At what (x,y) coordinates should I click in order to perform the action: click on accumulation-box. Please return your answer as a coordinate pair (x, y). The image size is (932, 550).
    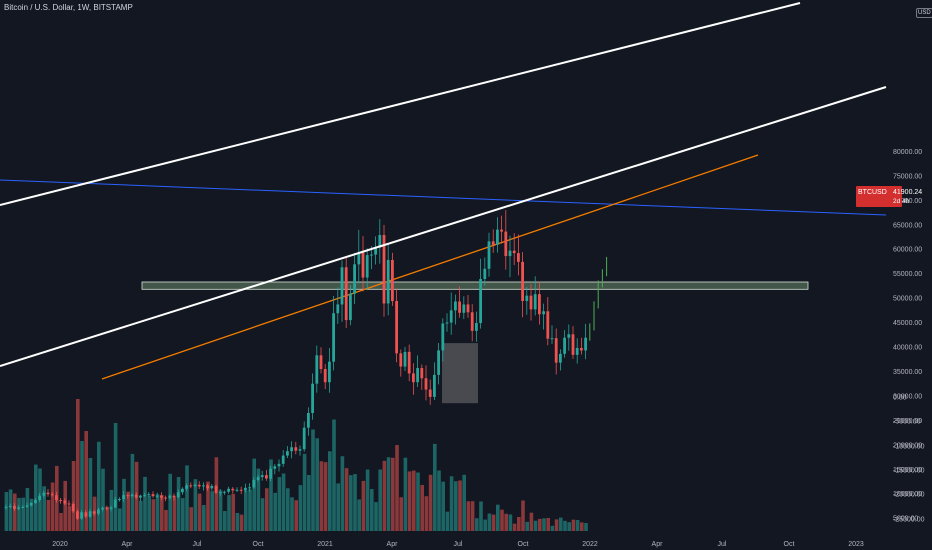
    Looking at the image, I should click on (460, 373).